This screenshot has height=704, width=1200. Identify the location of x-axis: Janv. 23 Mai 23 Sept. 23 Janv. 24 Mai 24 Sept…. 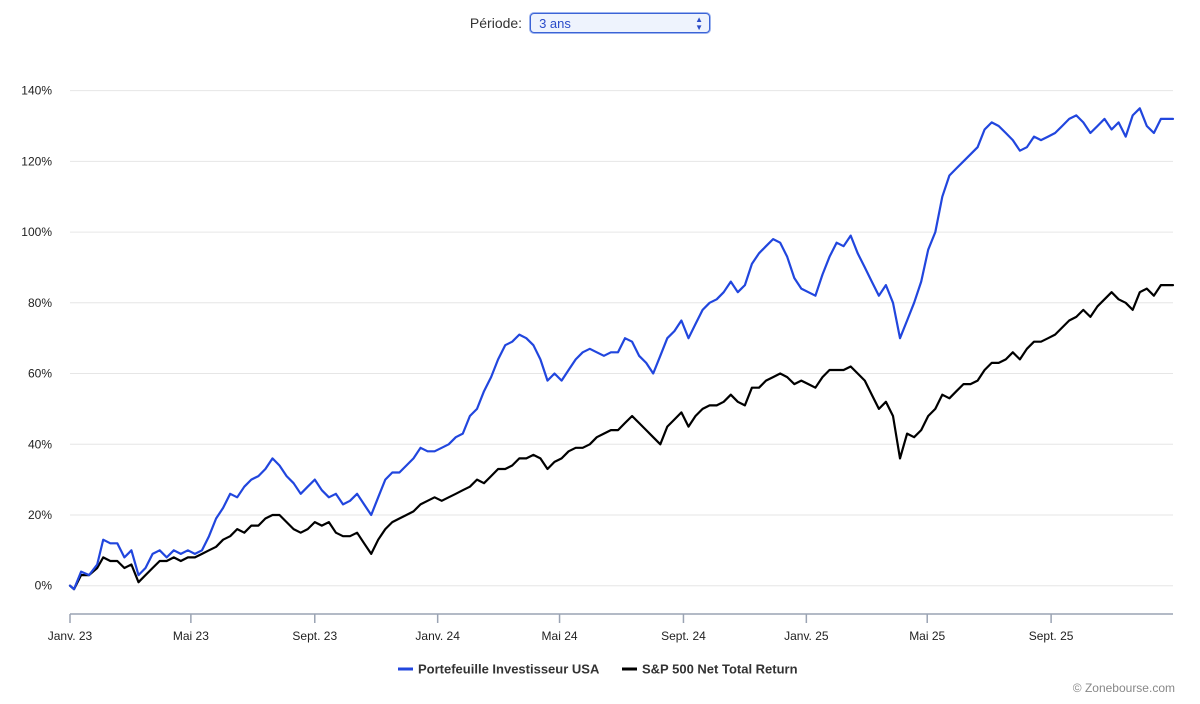
(610, 628).